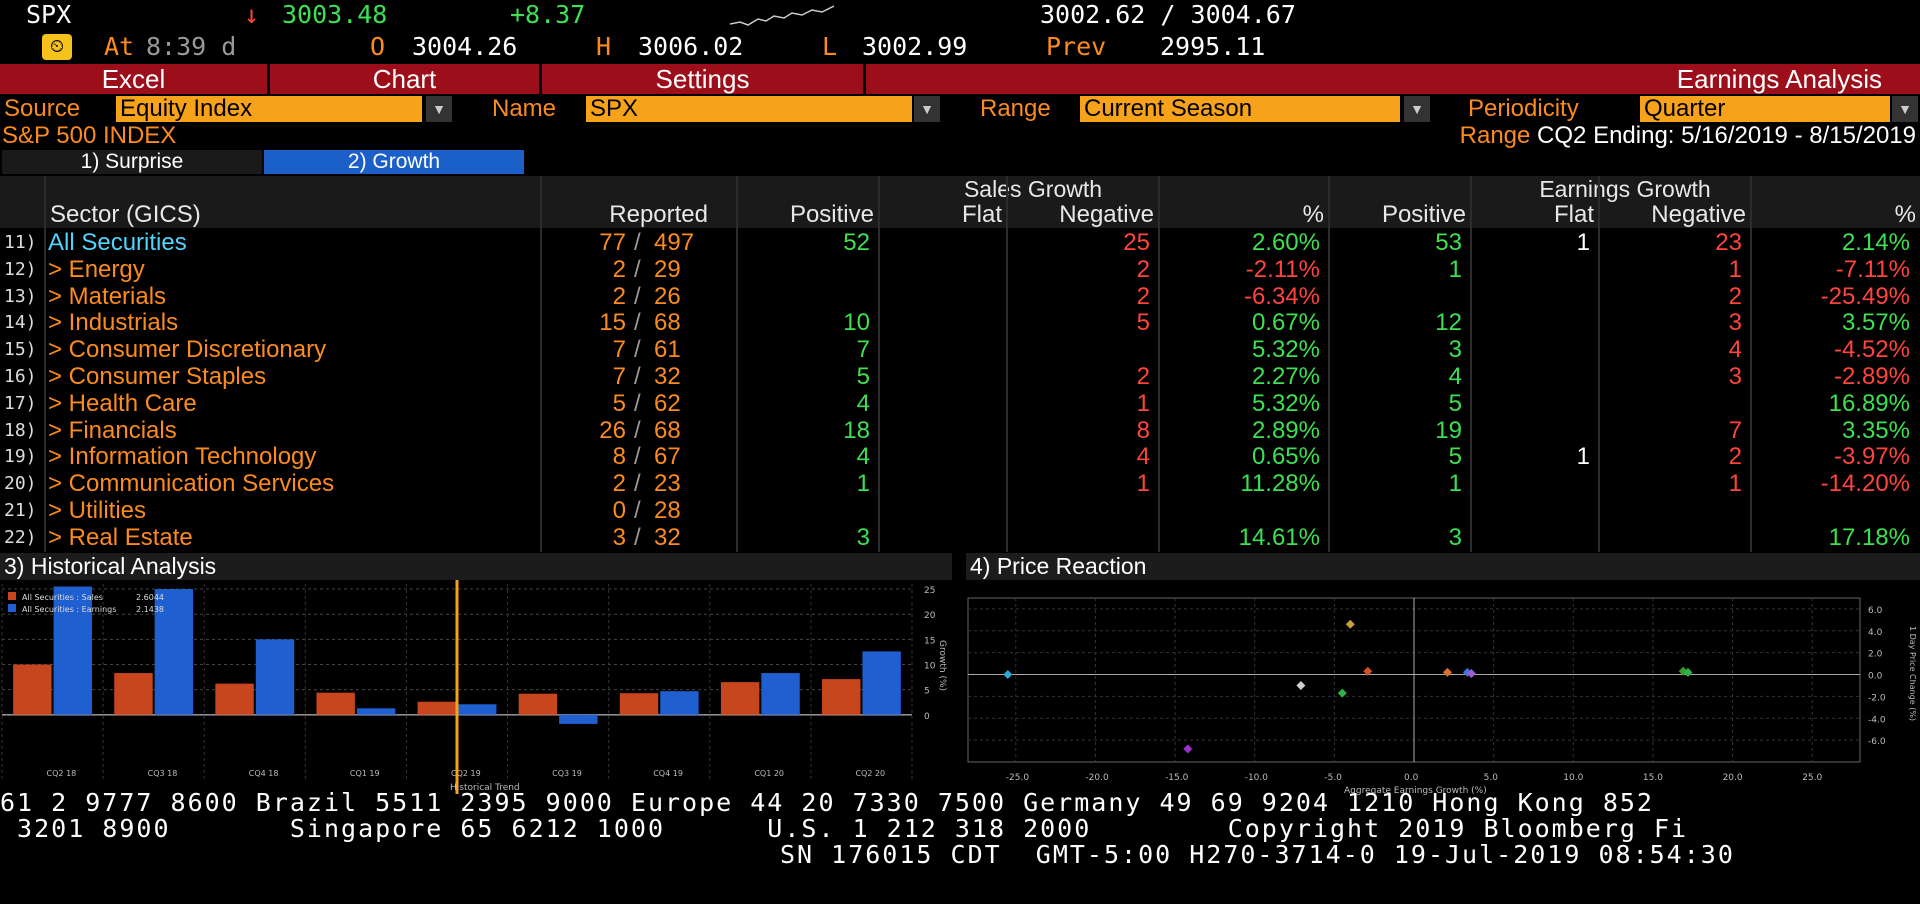 Image resolution: width=1920 pixels, height=904 pixels. What do you see at coordinates (135, 79) in the screenshot?
I see `excel-button: Excel` at bounding box center [135, 79].